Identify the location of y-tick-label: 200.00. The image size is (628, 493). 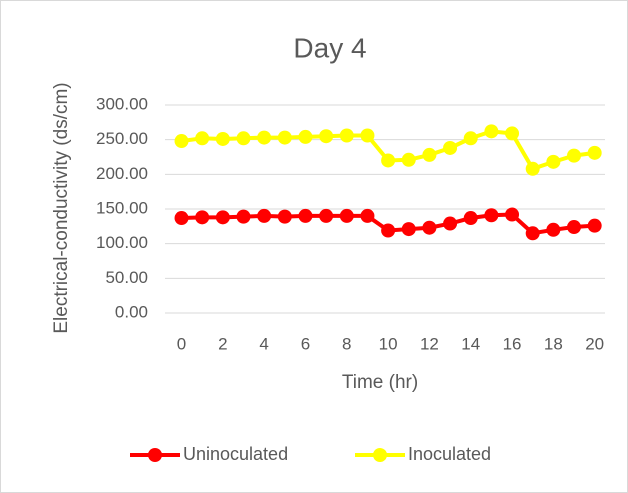
(122, 173).